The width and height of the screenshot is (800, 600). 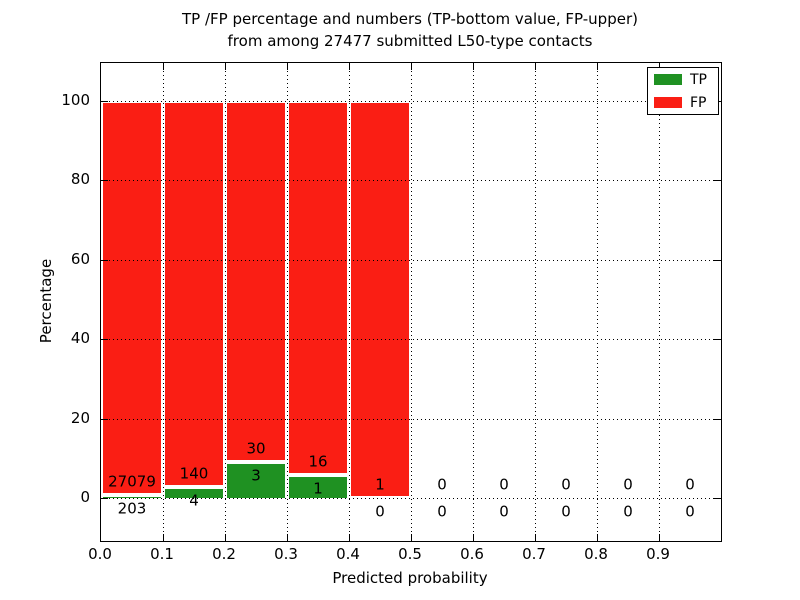 I want to click on legend-item-tp: TP, so click(x=683, y=79).